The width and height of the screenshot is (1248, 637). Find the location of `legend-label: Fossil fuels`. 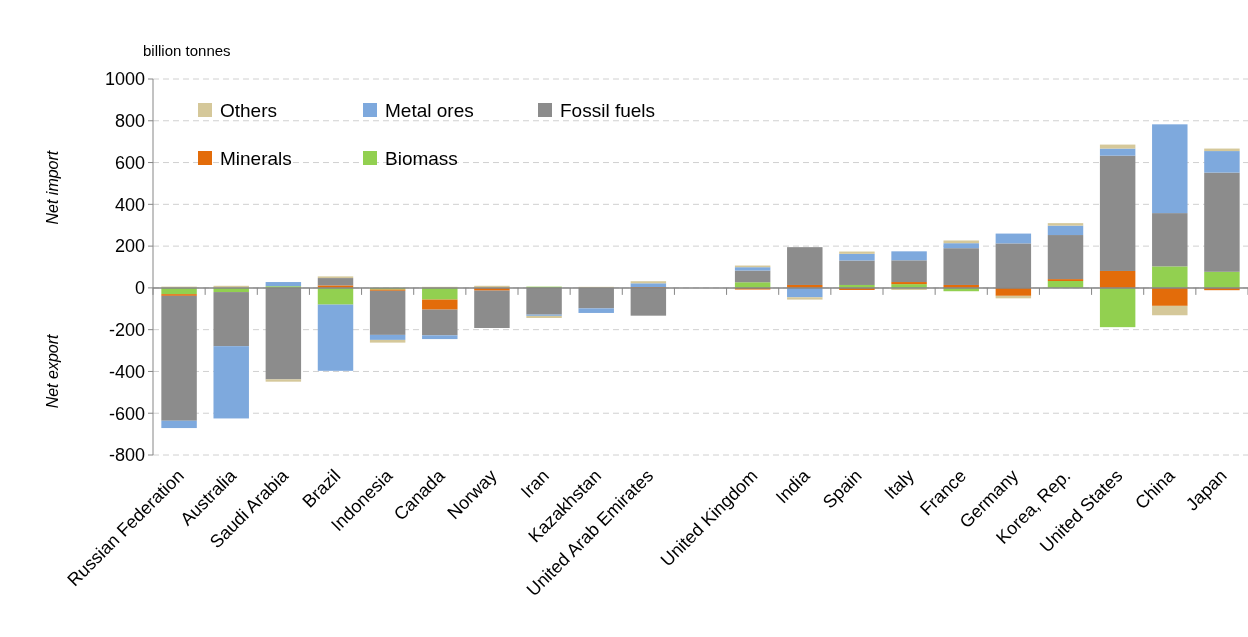

legend-label: Fossil fuels is located at coordinates (608, 110).